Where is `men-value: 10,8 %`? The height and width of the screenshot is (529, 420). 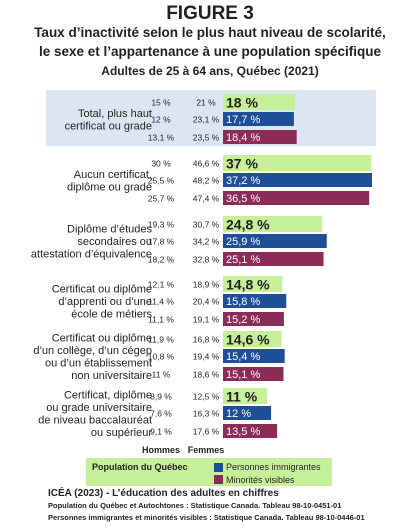
men-value: 10,8 % is located at coordinates (161, 357).